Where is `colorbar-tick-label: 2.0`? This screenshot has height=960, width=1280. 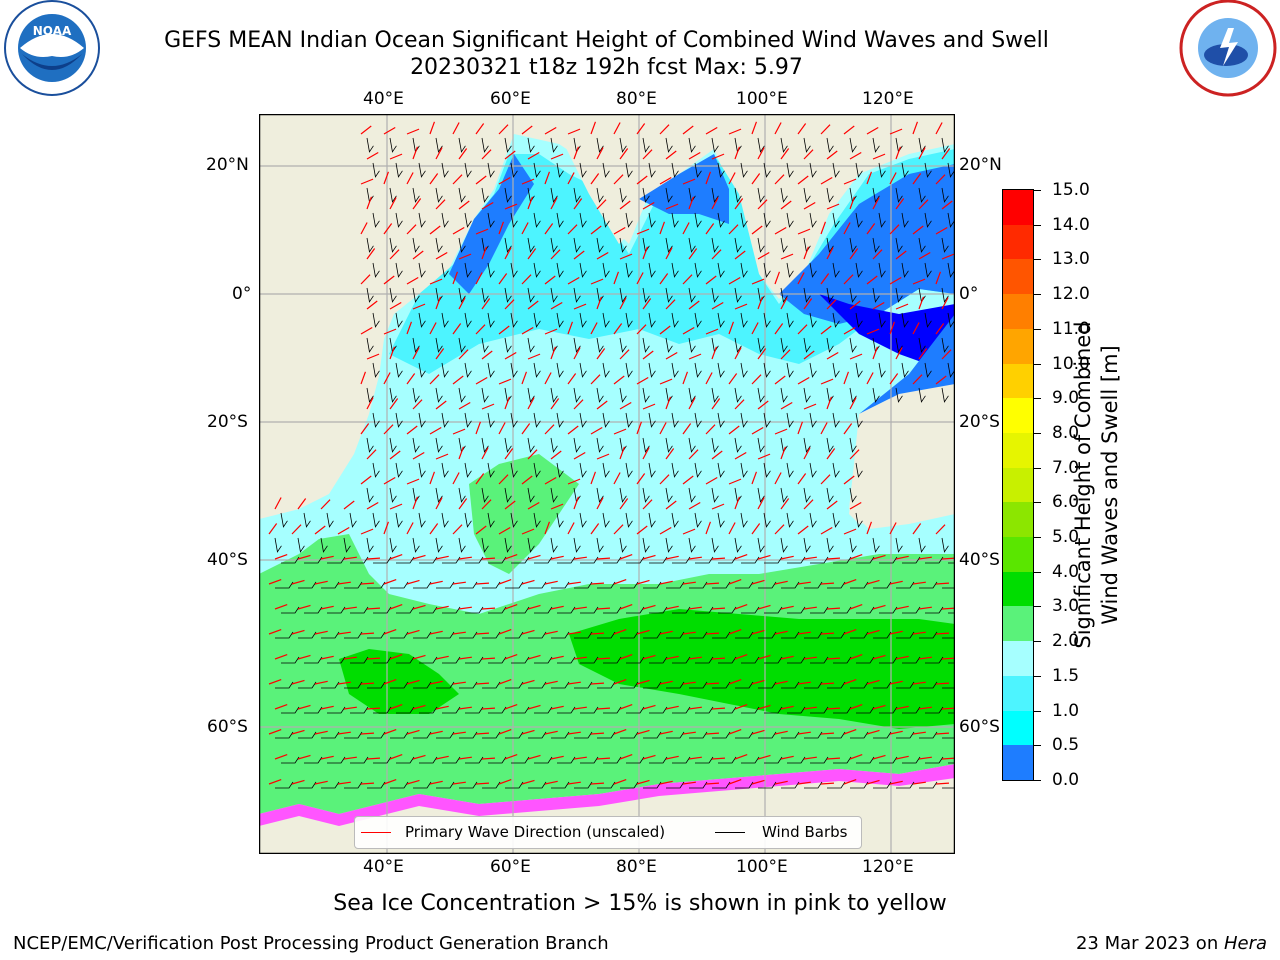 colorbar-tick-label: 2.0 is located at coordinates (1066, 641).